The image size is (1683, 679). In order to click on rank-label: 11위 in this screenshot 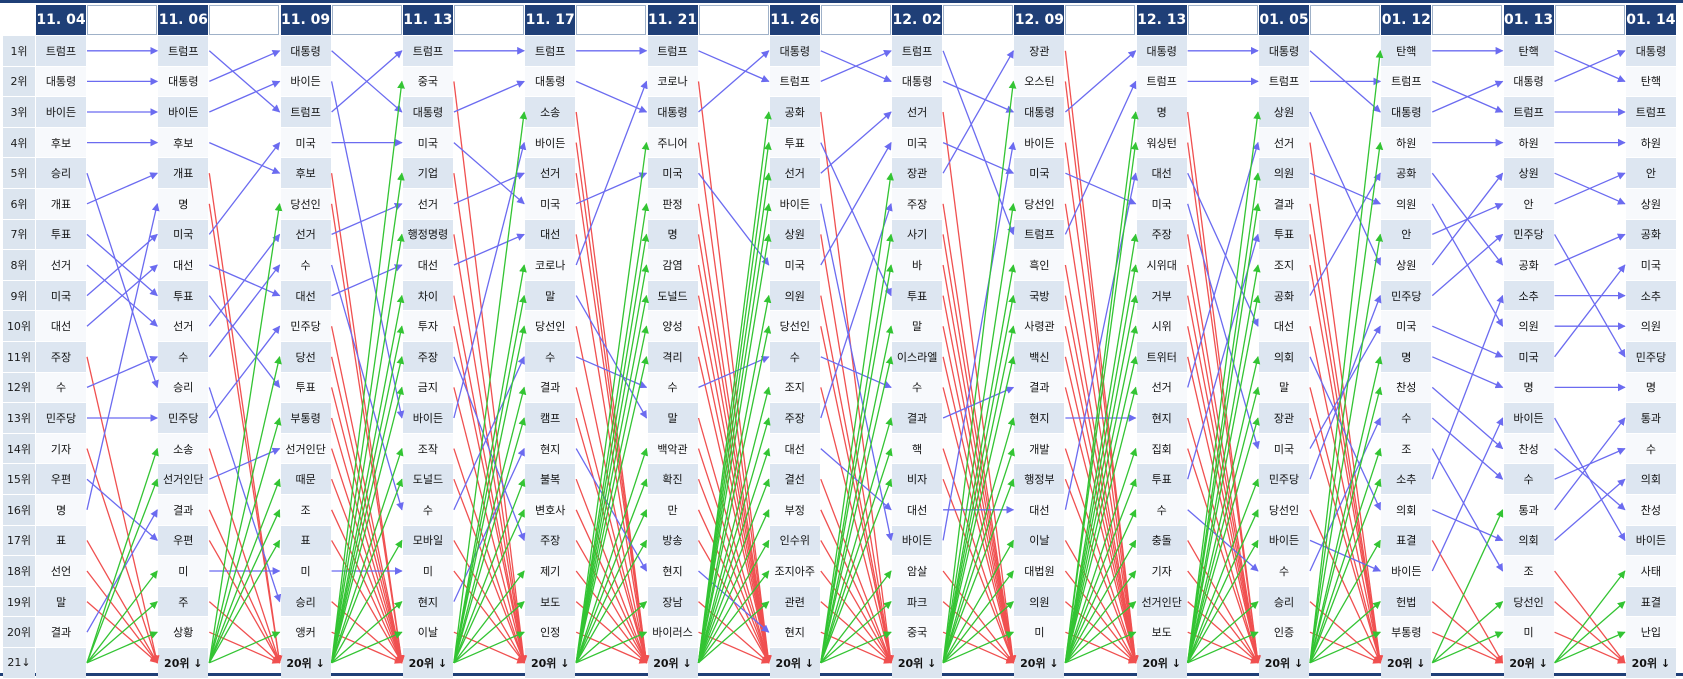, I will do `click(19, 357)`.